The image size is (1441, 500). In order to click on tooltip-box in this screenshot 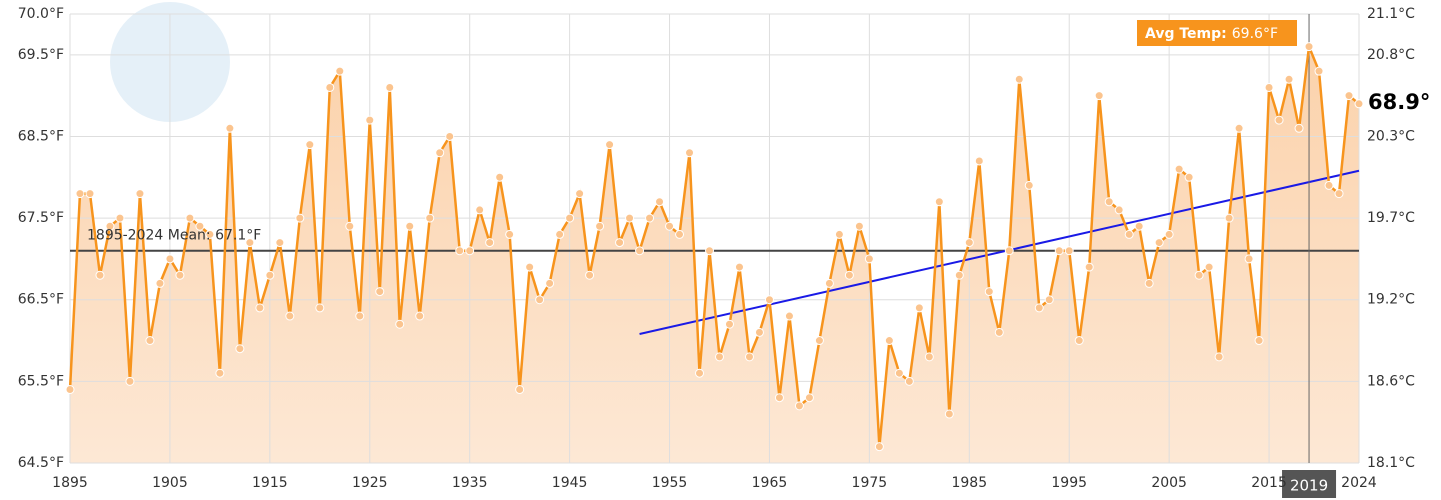, I will do `click(1217, 33)`.